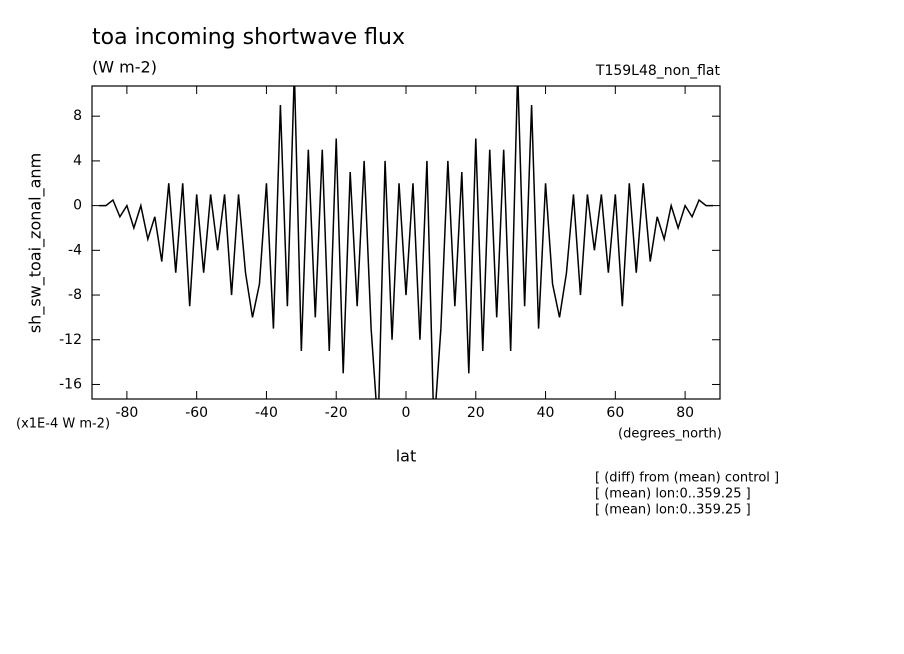  I want to click on y-tick-label: -8, so click(75, 295).